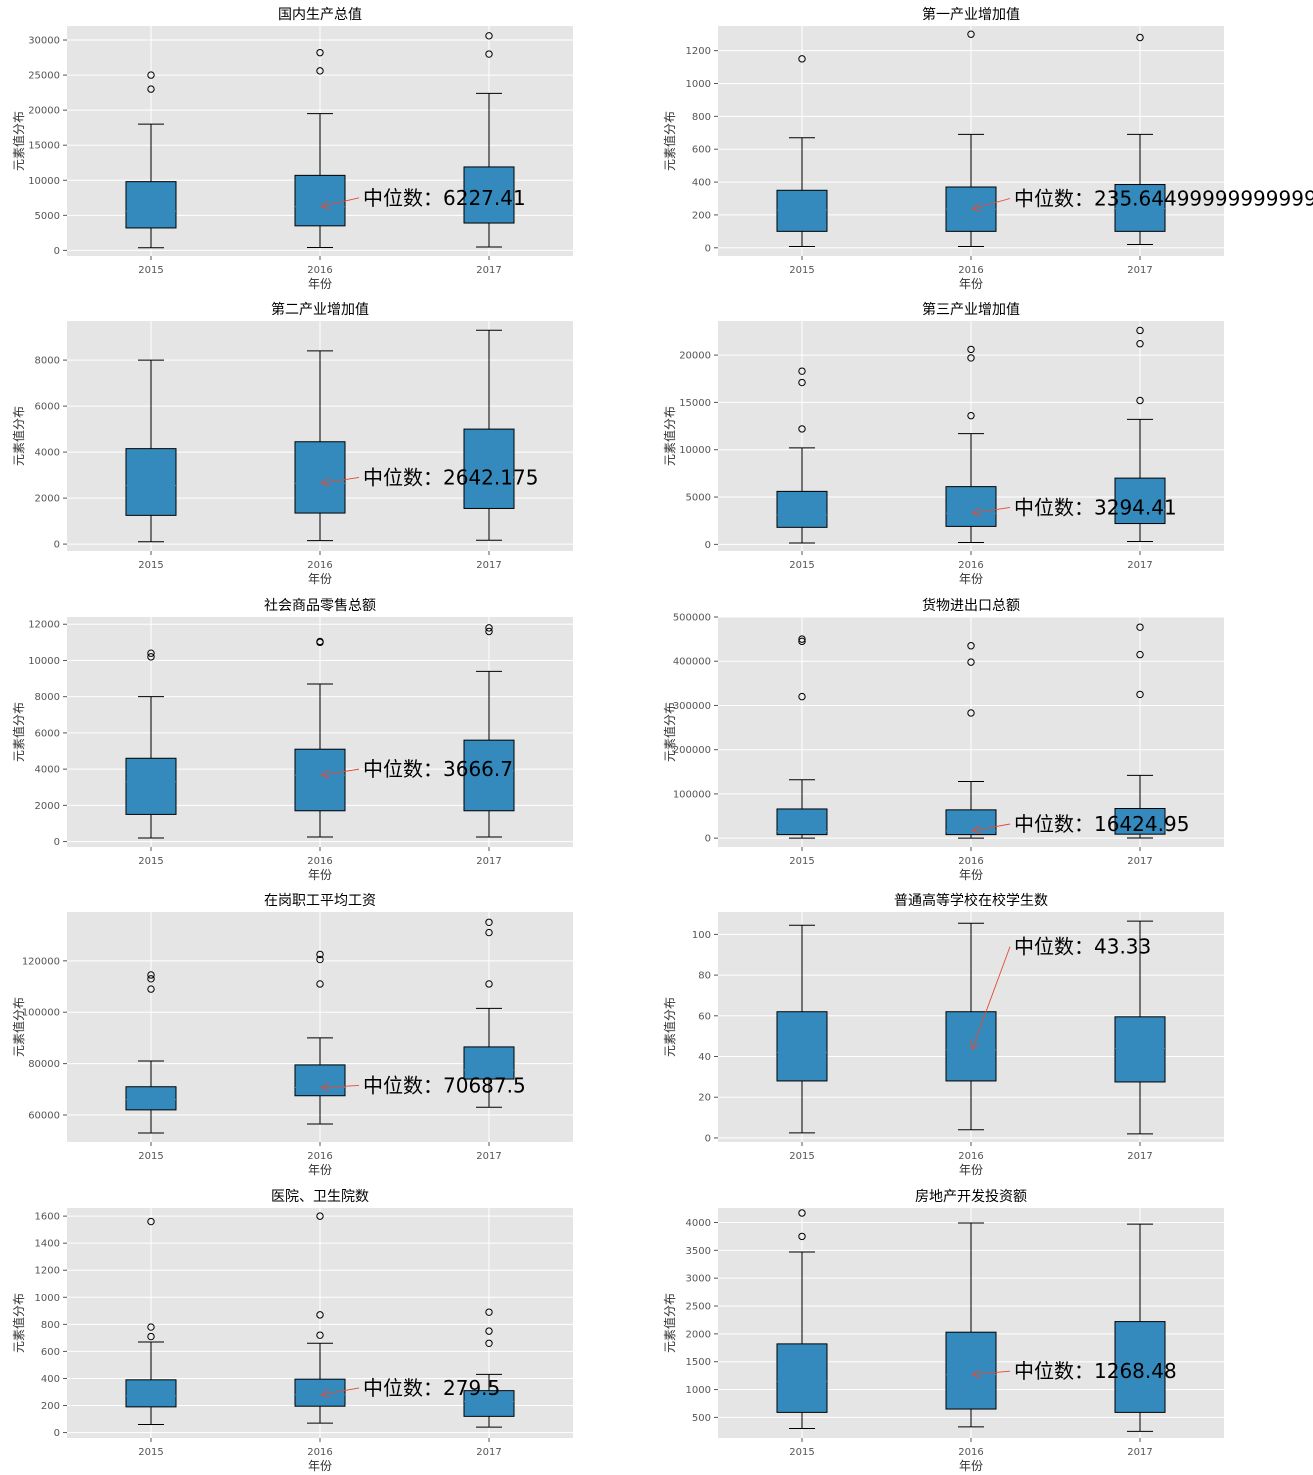 The width and height of the screenshot is (1313, 1475). Describe the element at coordinates (692, 794) in the screenshot. I see `y-tick-label: 100000` at that location.